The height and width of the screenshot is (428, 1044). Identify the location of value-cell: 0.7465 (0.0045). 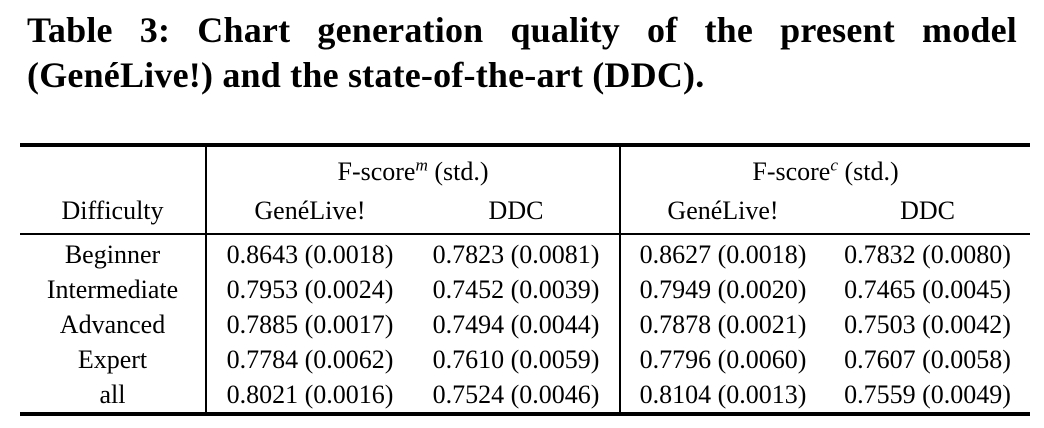
(927, 289).